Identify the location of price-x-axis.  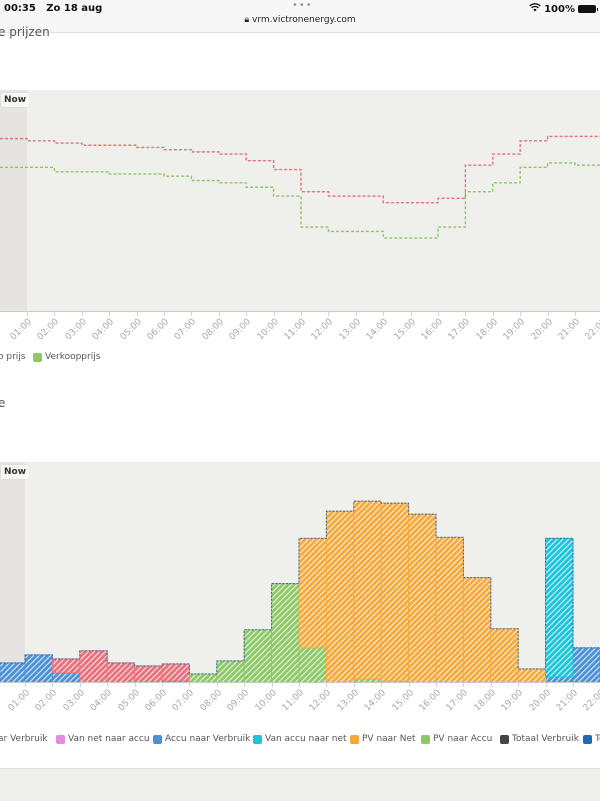
(300, 311).